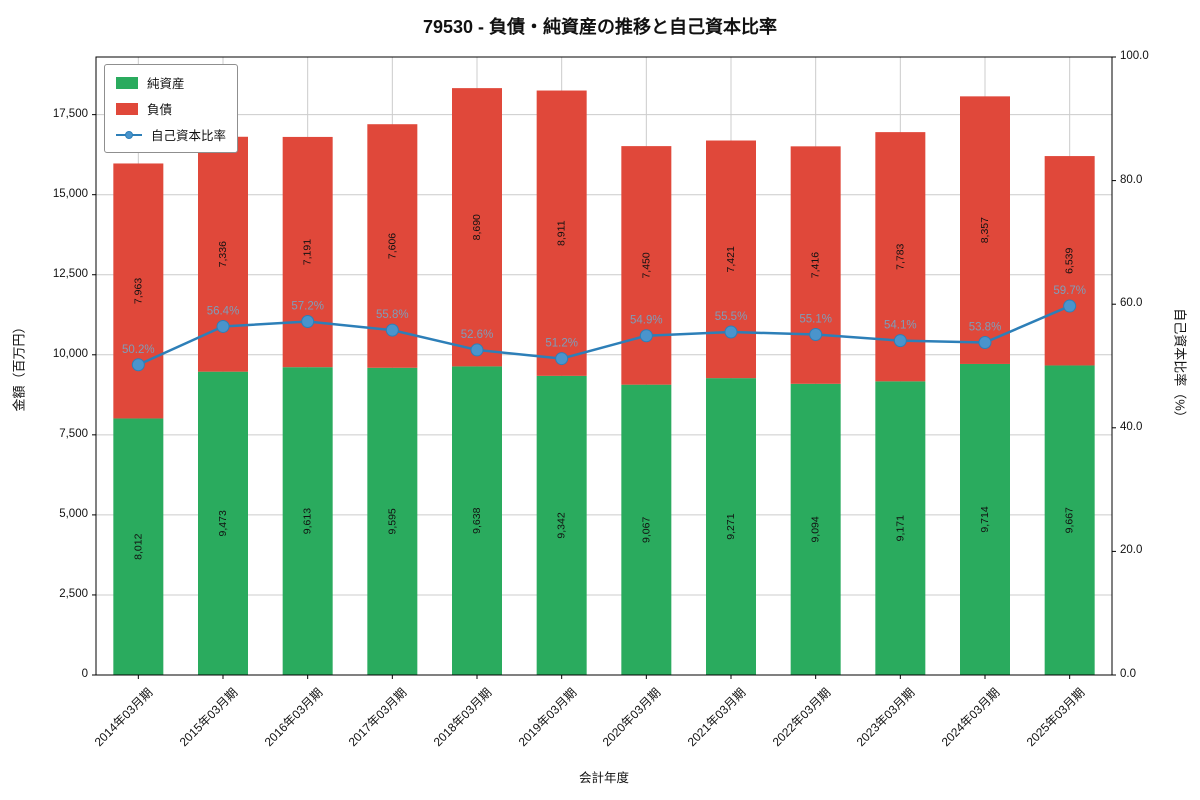  What do you see at coordinates (561, 344) in the screenshot?
I see `ratio-value-label: 51.2%` at bounding box center [561, 344].